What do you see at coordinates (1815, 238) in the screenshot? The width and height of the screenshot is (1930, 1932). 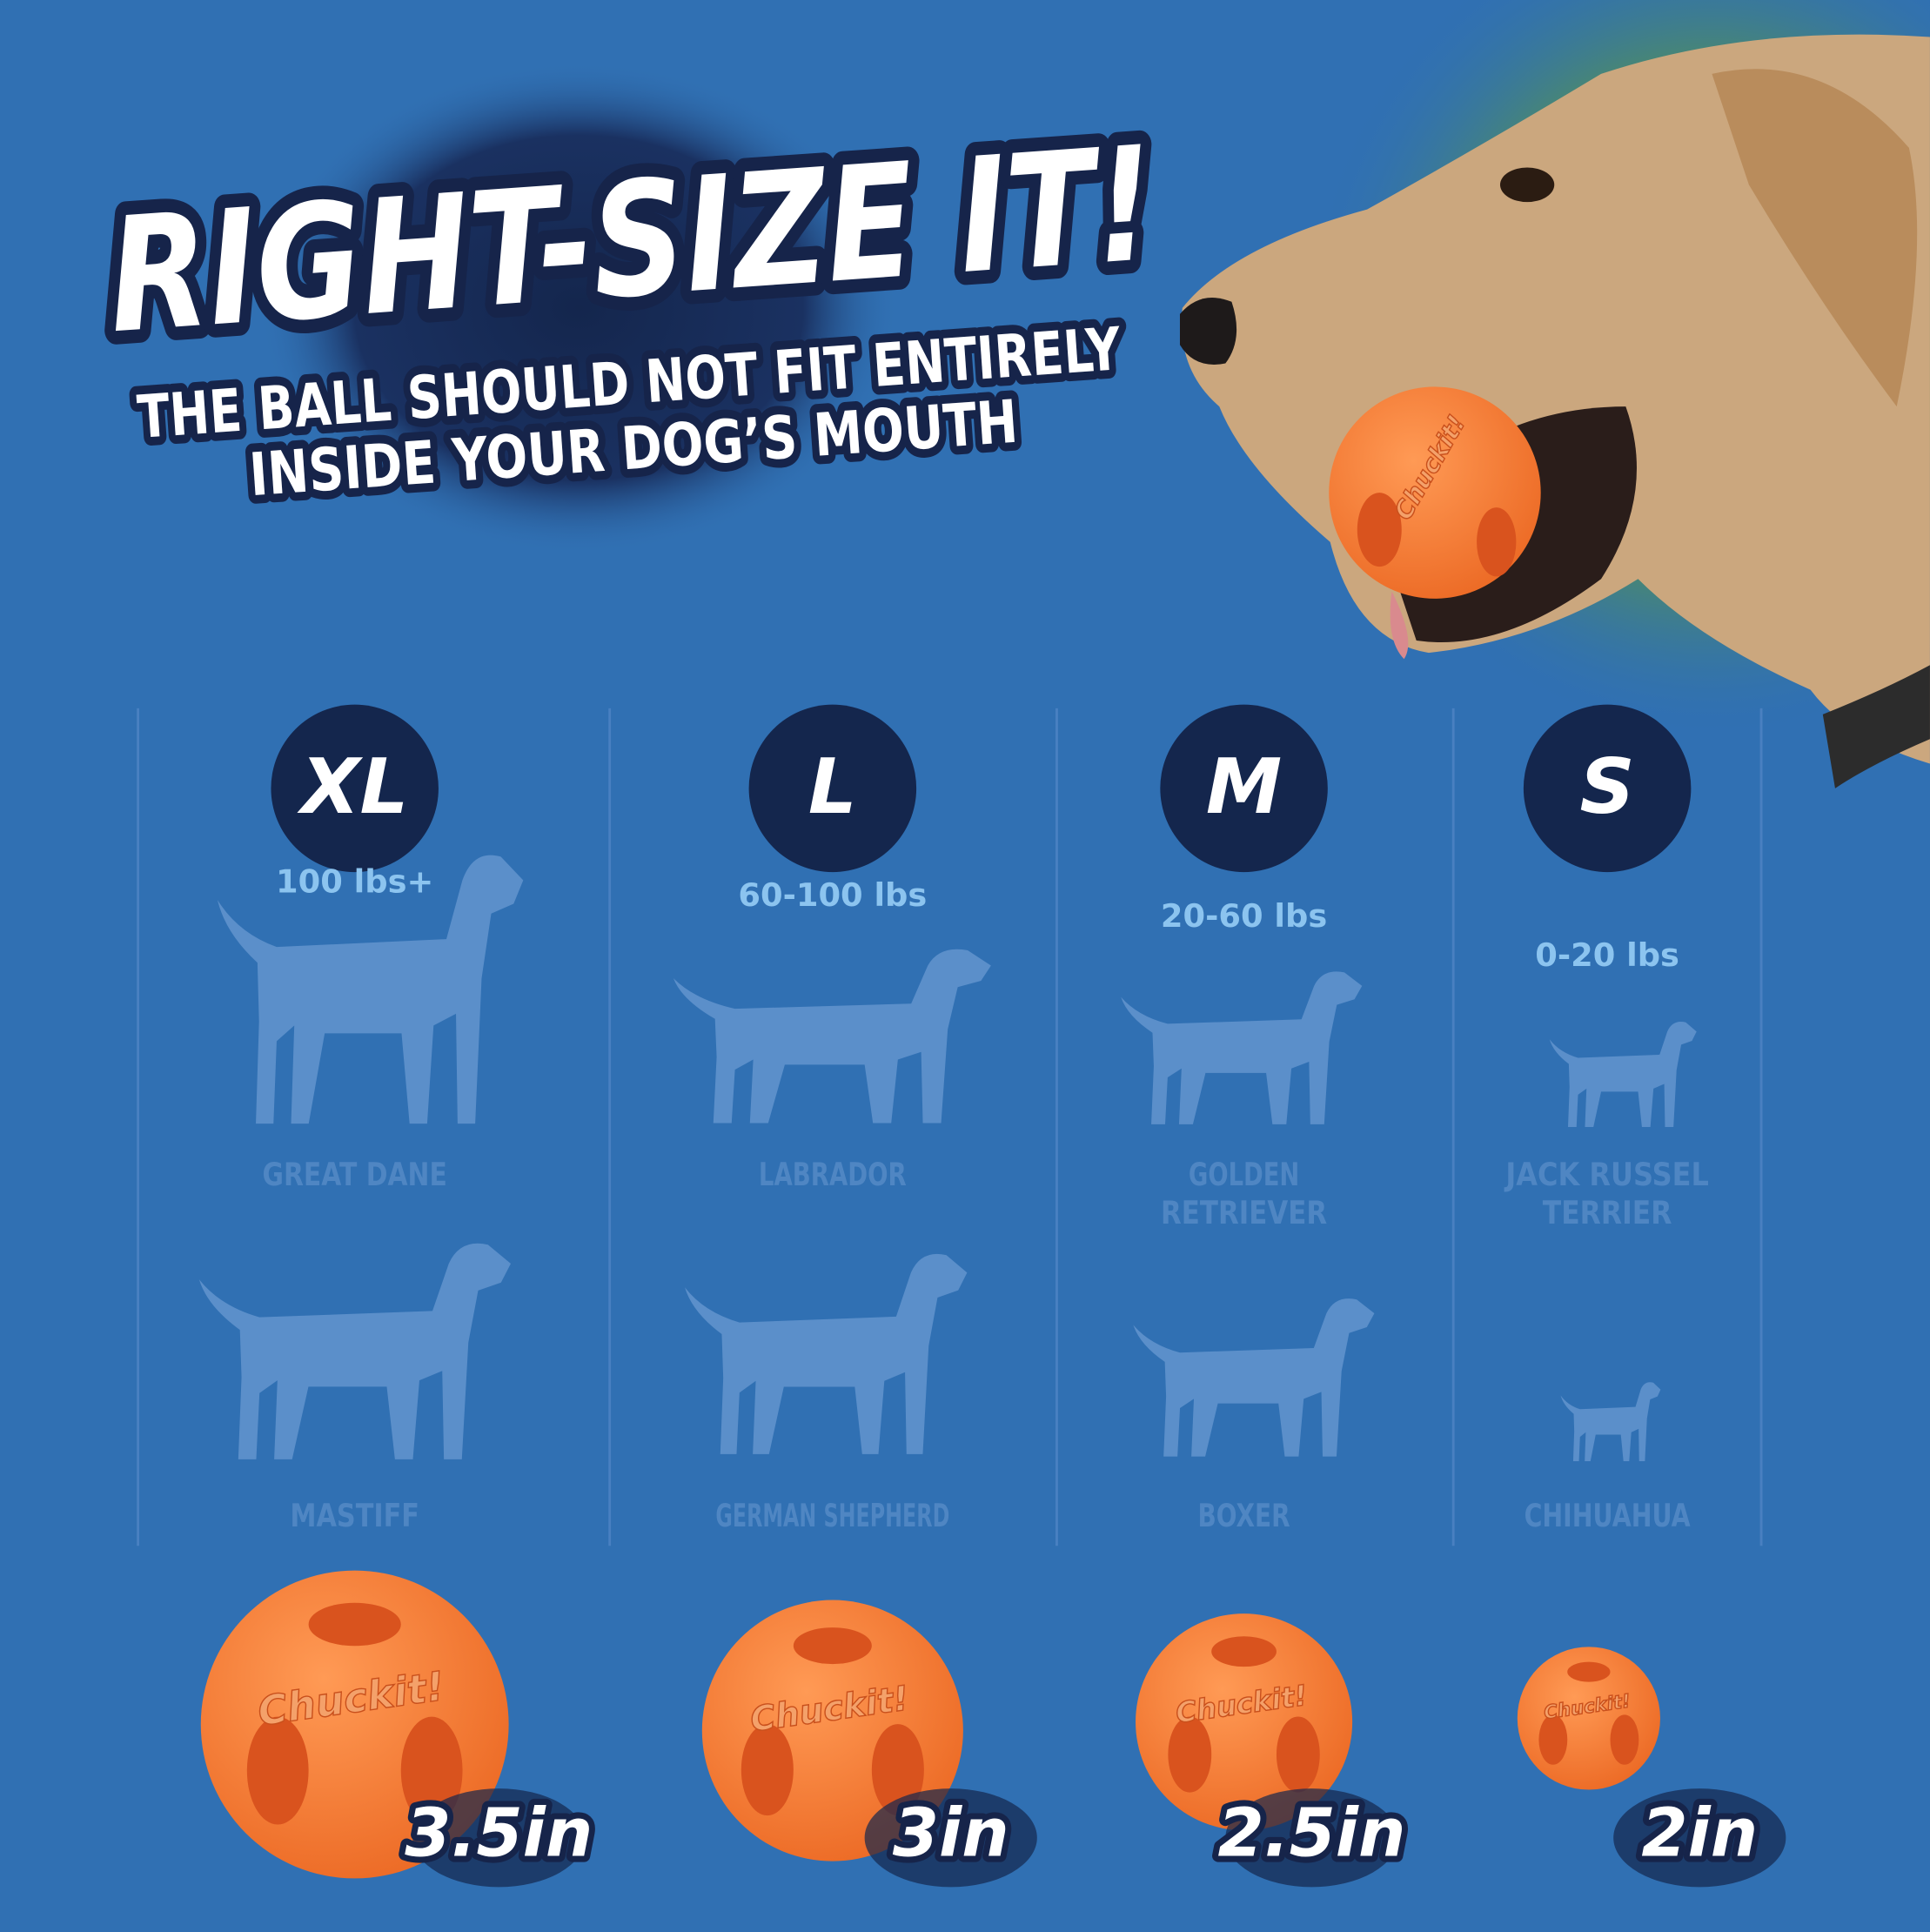 I see `dog-ear` at bounding box center [1815, 238].